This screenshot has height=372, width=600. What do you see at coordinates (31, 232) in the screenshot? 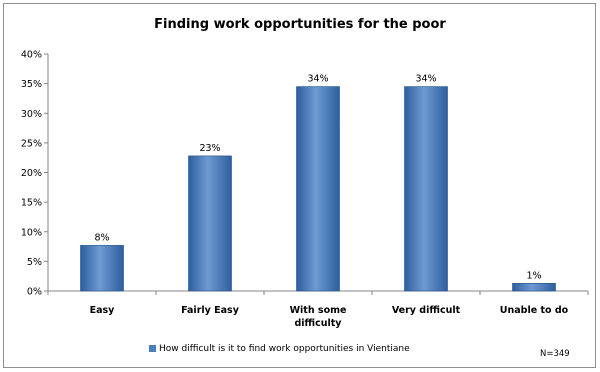
I see `y-tick-label: 10%` at bounding box center [31, 232].